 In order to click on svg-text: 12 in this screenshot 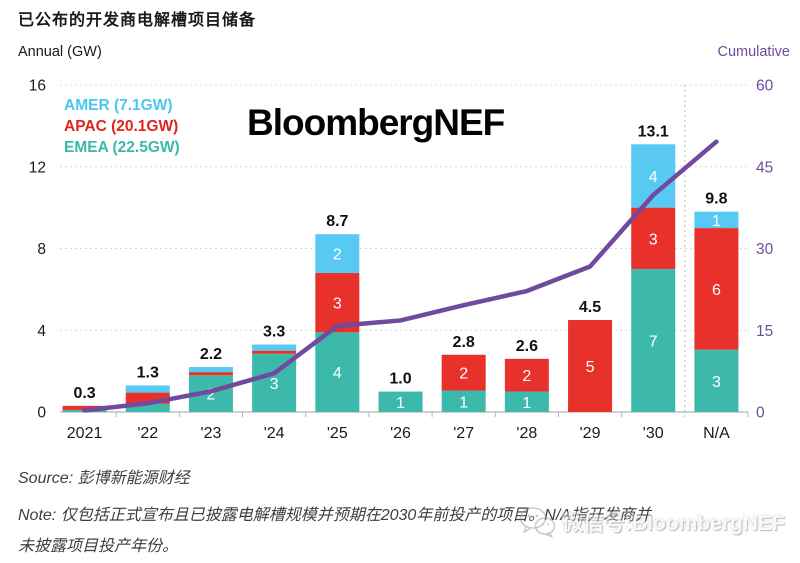, I will do `click(37, 167)`.